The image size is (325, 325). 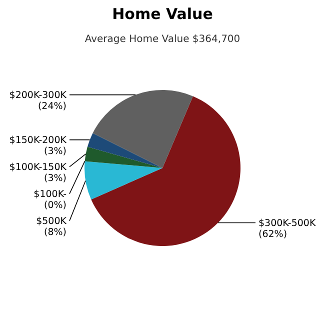 What do you see at coordinates (55, 205) in the screenshot?
I see `text: (0%)` at bounding box center [55, 205].